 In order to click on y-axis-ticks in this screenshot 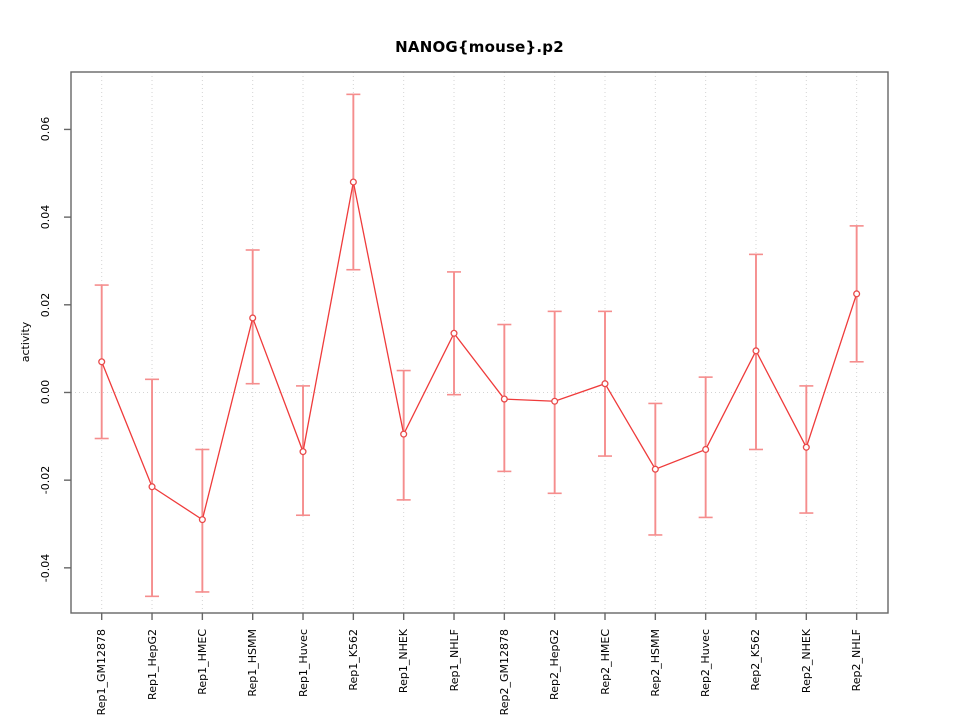, I will do `click(67, 348)`.